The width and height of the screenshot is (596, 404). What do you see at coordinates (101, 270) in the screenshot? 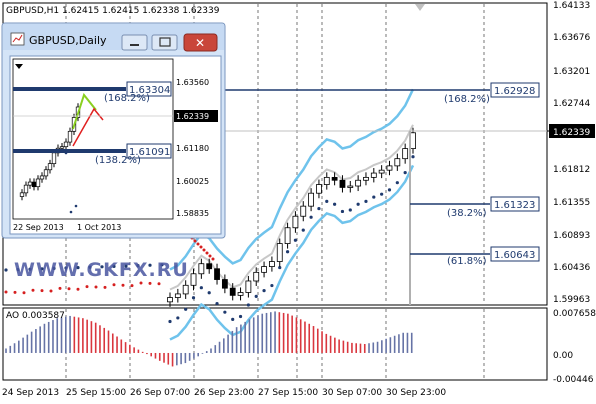
I see `watermark: WWW.GKFX.RU` at bounding box center [101, 270].